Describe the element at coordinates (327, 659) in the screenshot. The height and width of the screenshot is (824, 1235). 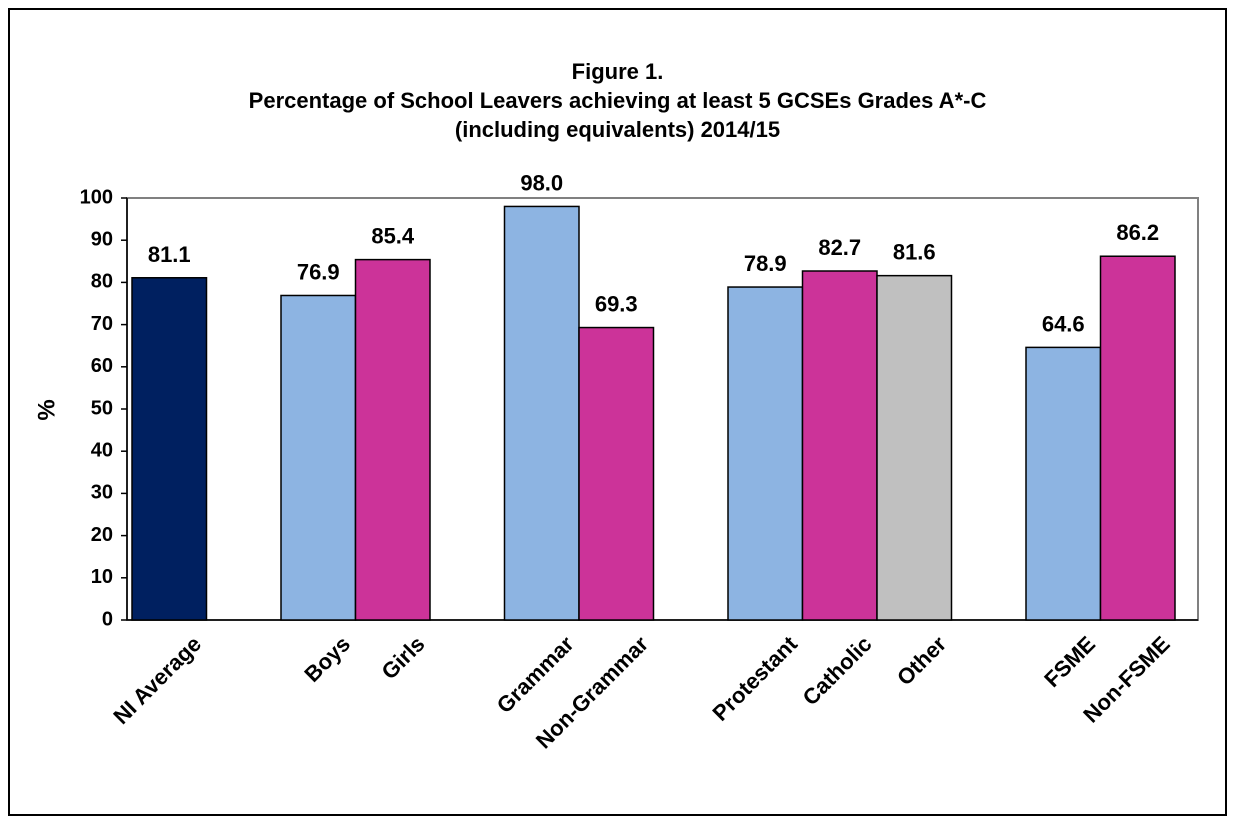
I see `x-tick-label: Boys` at that location.